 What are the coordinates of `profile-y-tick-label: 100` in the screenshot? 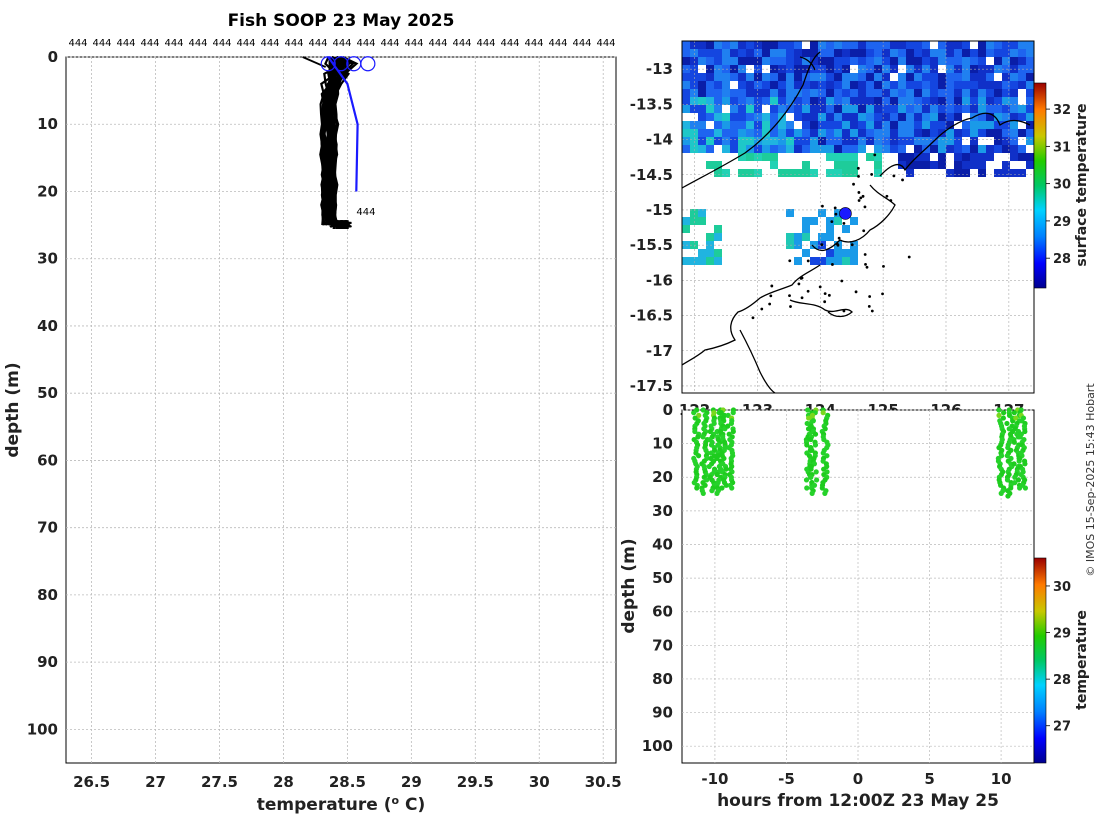 It's located at (42, 729).